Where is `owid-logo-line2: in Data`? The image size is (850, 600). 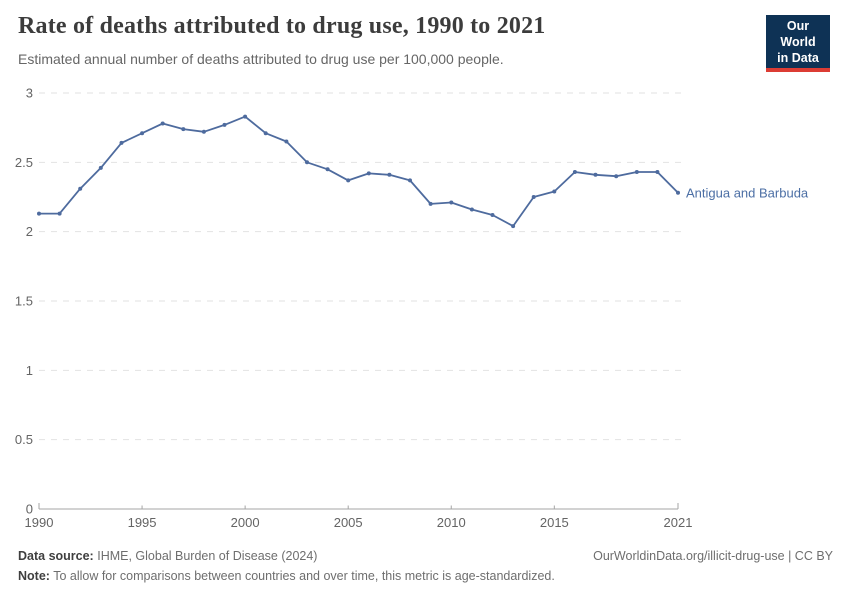 owid-logo-line2: in Data is located at coordinates (798, 58).